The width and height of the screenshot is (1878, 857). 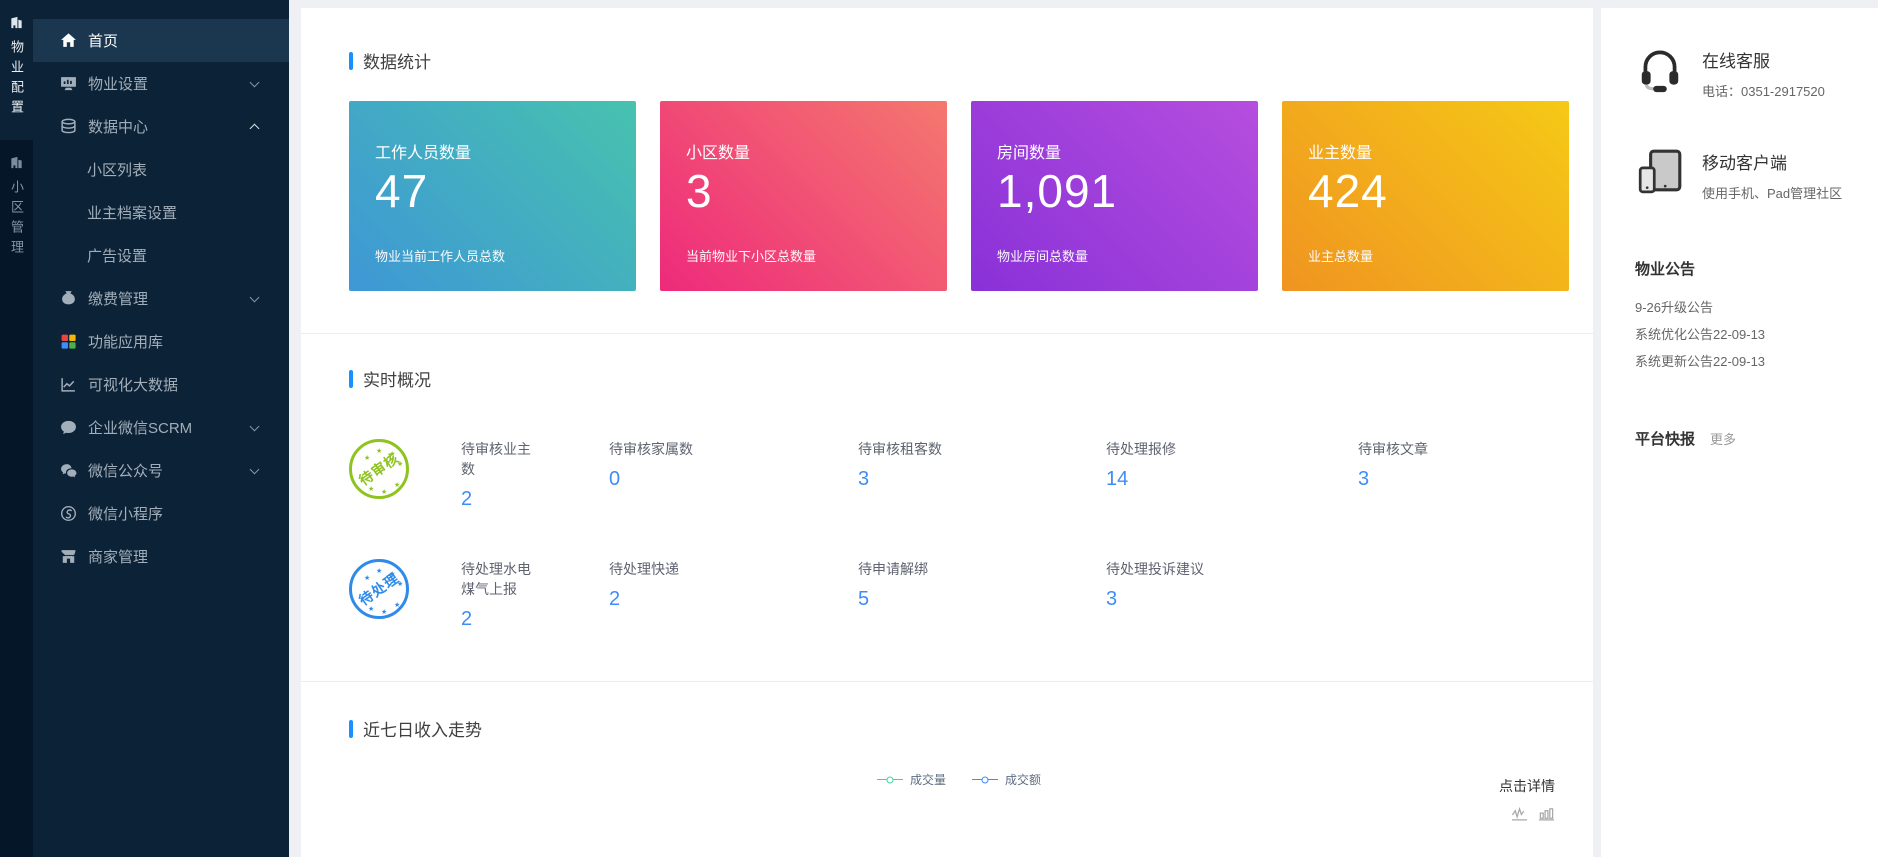 I want to click on legend-item-amount: 成交额, so click(x=1006, y=779).